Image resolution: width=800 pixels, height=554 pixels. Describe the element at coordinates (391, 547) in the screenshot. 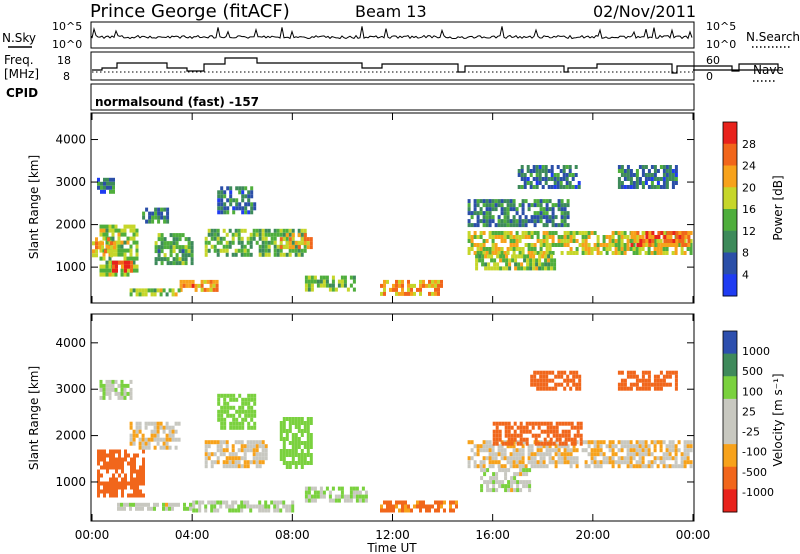

I see `time-axis-label: Time UT` at that location.